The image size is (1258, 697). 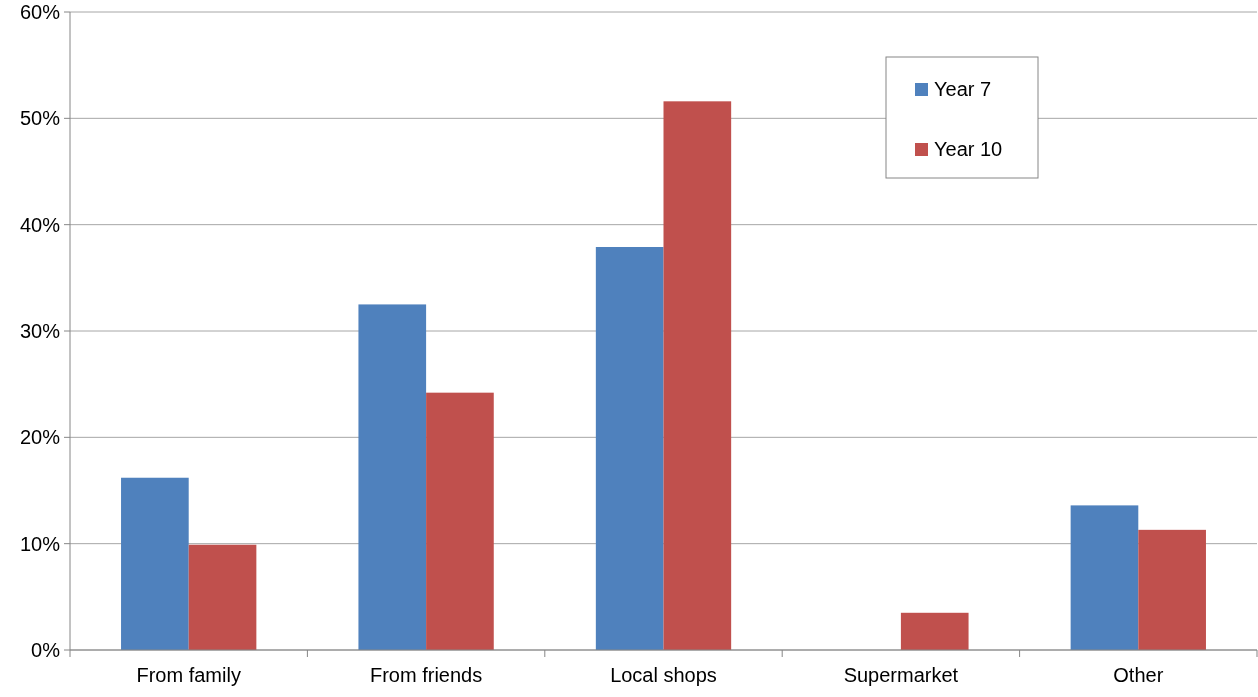 What do you see at coordinates (968, 149) in the screenshot?
I see `legend-label: Year 10` at bounding box center [968, 149].